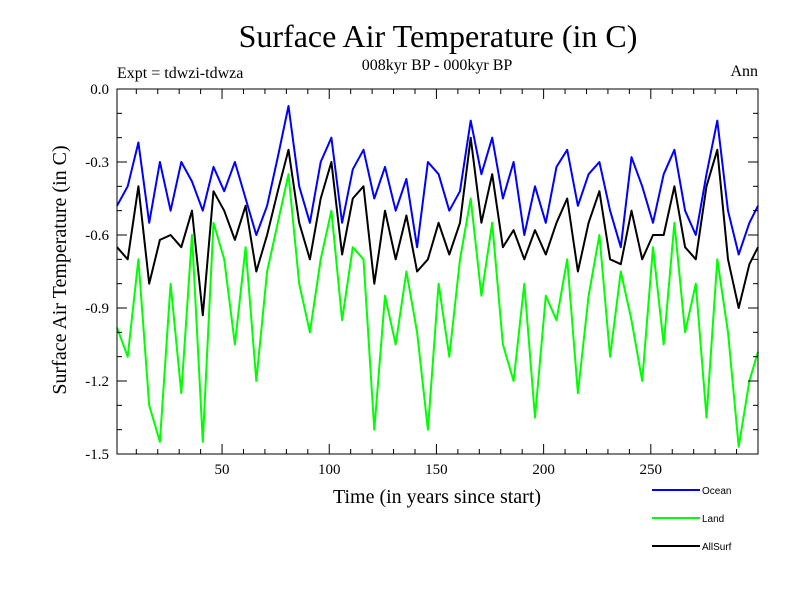 This screenshot has width=800, height=600. Describe the element at coordinates (436, 470) in the screenshot. I see `x-tick-label: 150` at that location.